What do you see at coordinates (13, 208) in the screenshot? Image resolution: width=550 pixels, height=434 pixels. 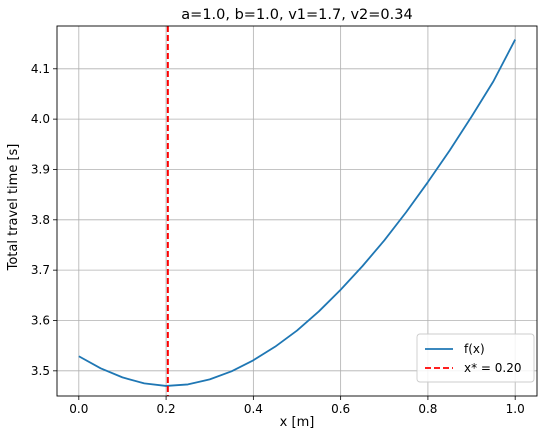 I see `y-axis-label: Total travel time [s]` at bounding box center [13, 208].